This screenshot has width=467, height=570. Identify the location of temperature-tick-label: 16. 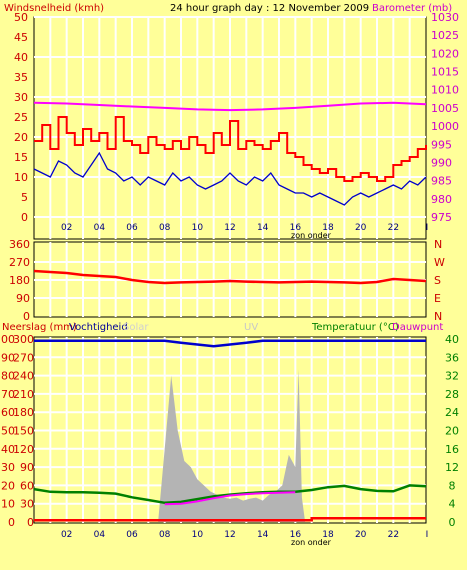
(452, 449).